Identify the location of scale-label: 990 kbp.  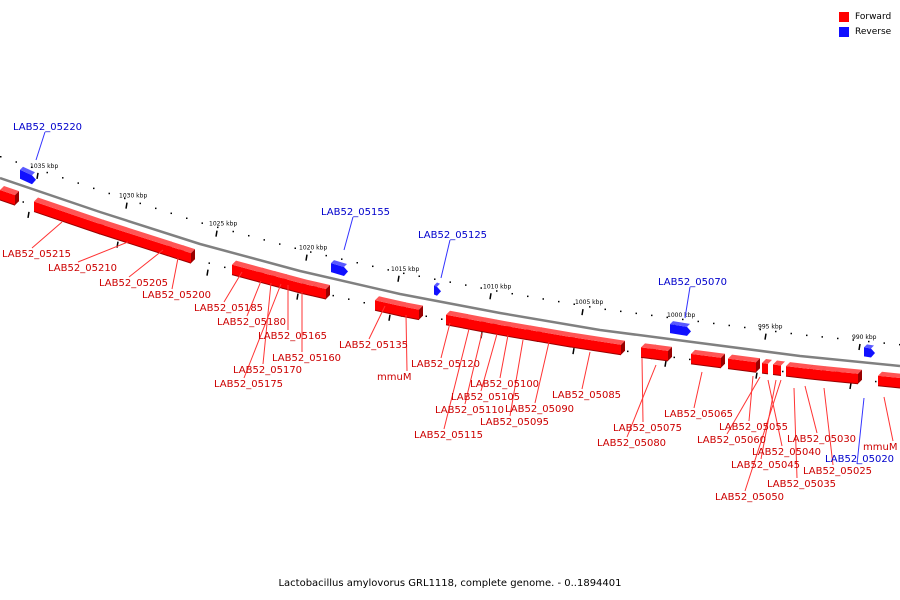
(864, 337).